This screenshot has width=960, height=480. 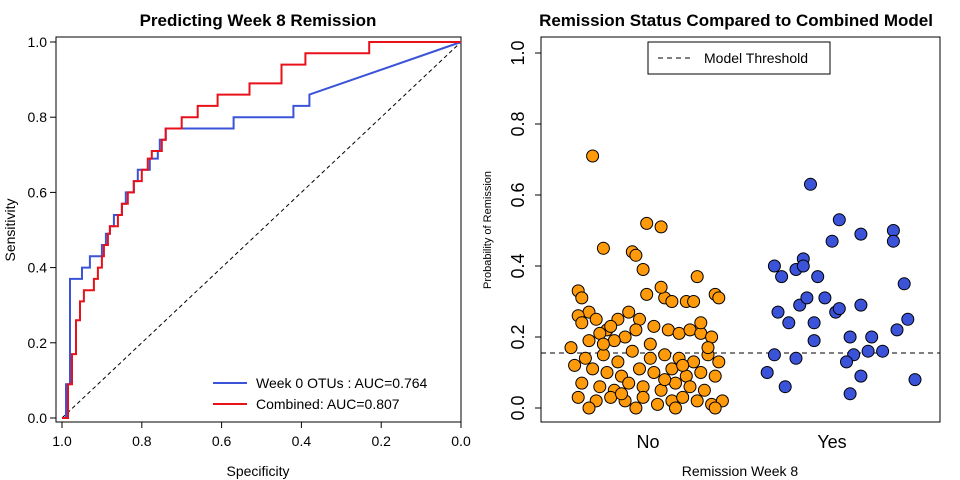 I want to click on roc-x-tick-label: 0.8, so click(x=142, y=441).